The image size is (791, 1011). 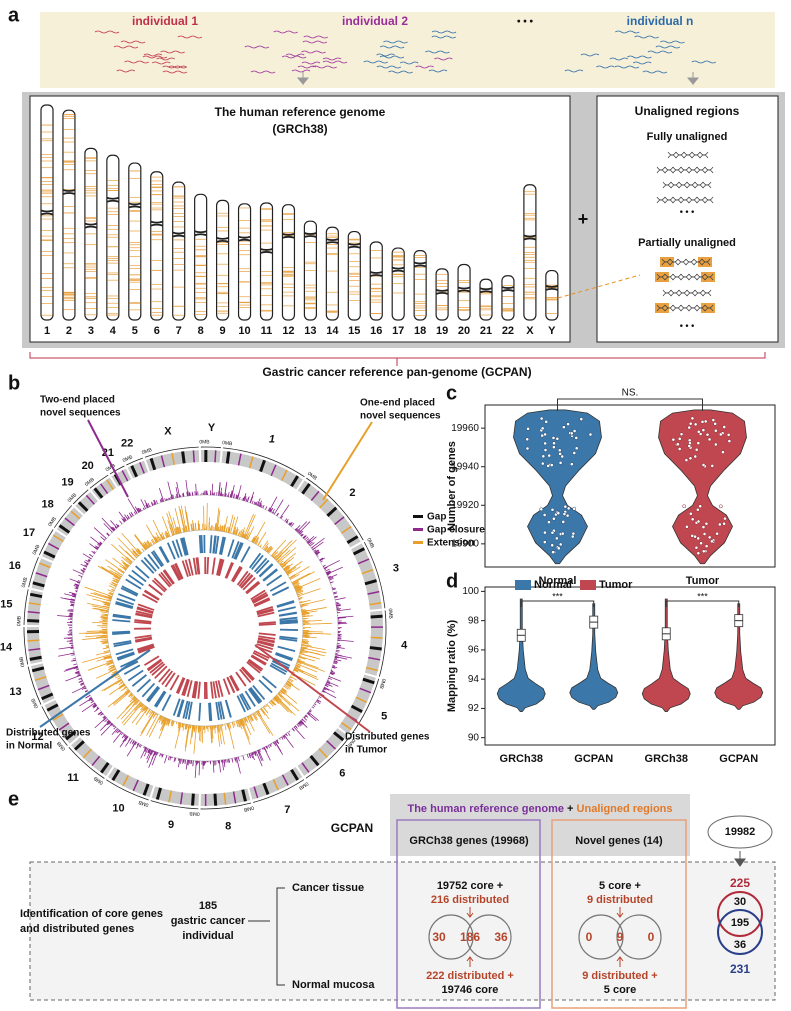 What do you see at coordinates (387, 737) in the screenshot?
I see `annotation: Distributed genes` at bounding box center [387, 737].